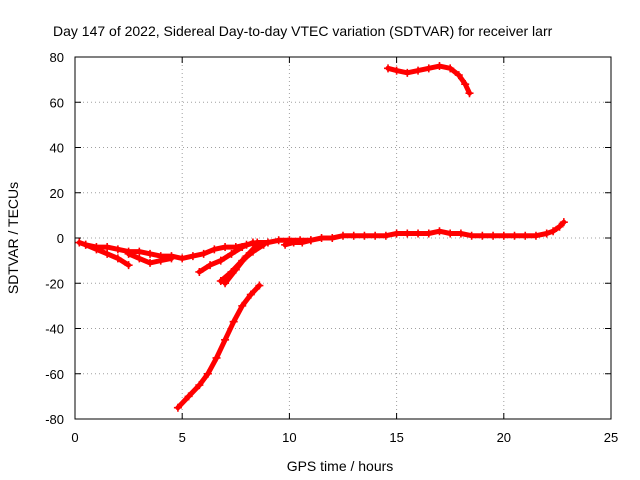  What do you see at coordinates (504, 437) in the screenshot?
I see `x-tick-label: 20` at bounding box center [504, 437].